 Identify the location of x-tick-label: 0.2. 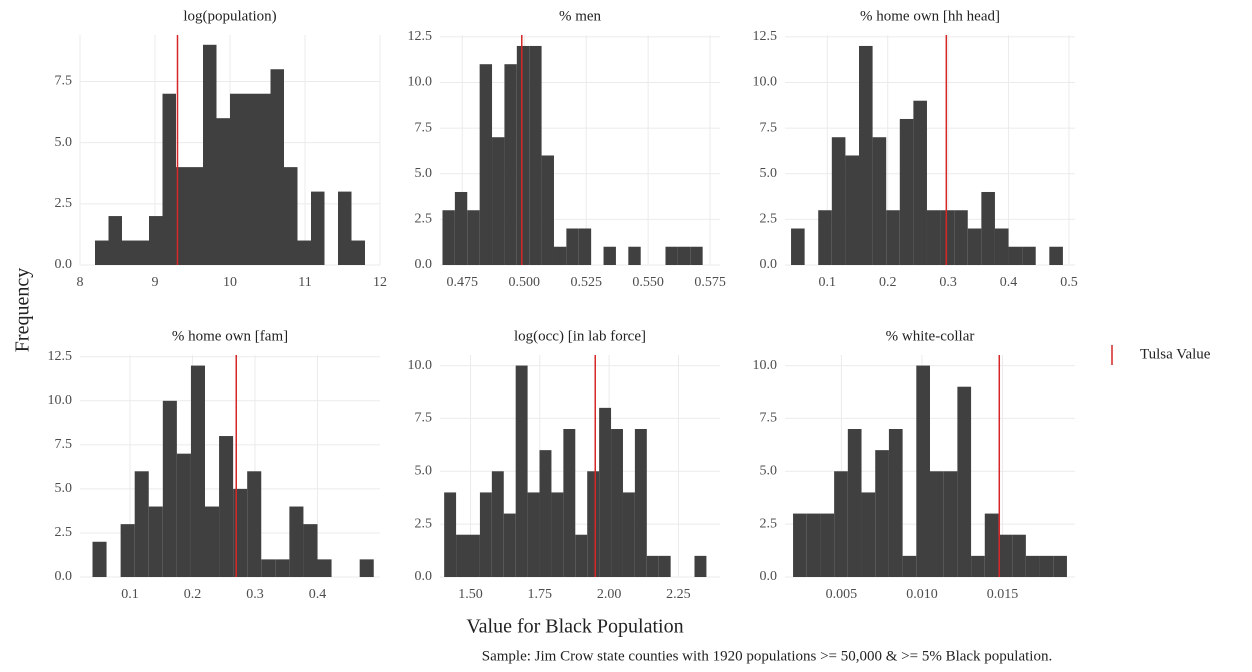
(193, 594).